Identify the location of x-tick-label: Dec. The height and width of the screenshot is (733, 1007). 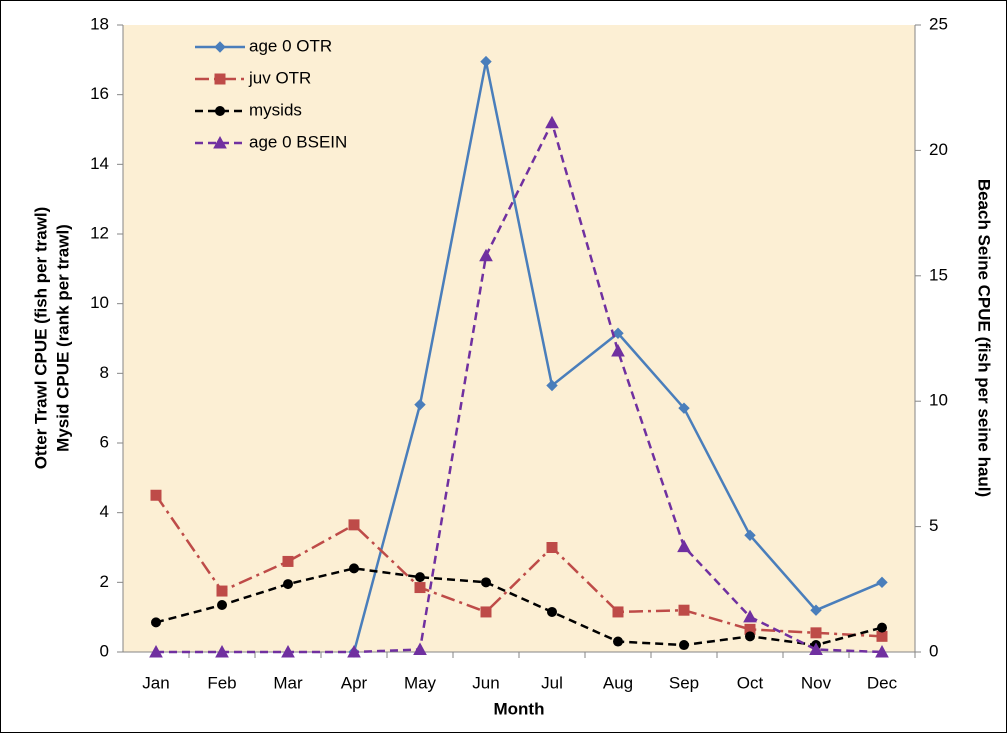
(882, 682).